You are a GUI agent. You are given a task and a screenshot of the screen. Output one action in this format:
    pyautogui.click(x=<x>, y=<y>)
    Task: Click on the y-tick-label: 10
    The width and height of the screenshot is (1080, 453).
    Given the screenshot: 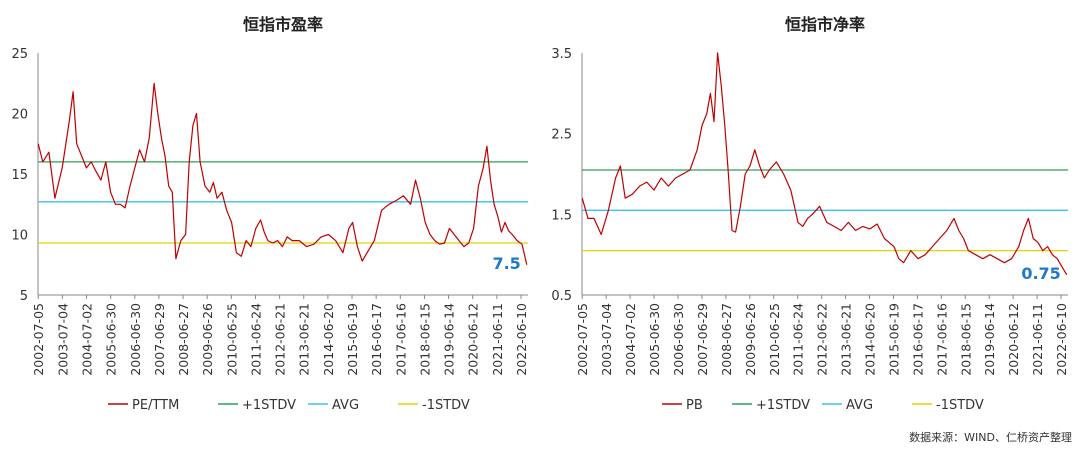 What is the action you would take?
    pyautogui.click(x=19, y=236)
    